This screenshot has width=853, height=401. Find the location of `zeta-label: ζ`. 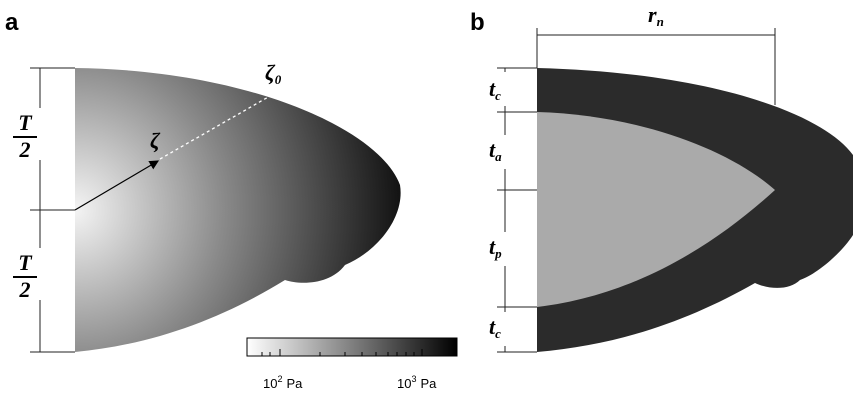

zeta-label: ζ is located at coordinates (155, 140).